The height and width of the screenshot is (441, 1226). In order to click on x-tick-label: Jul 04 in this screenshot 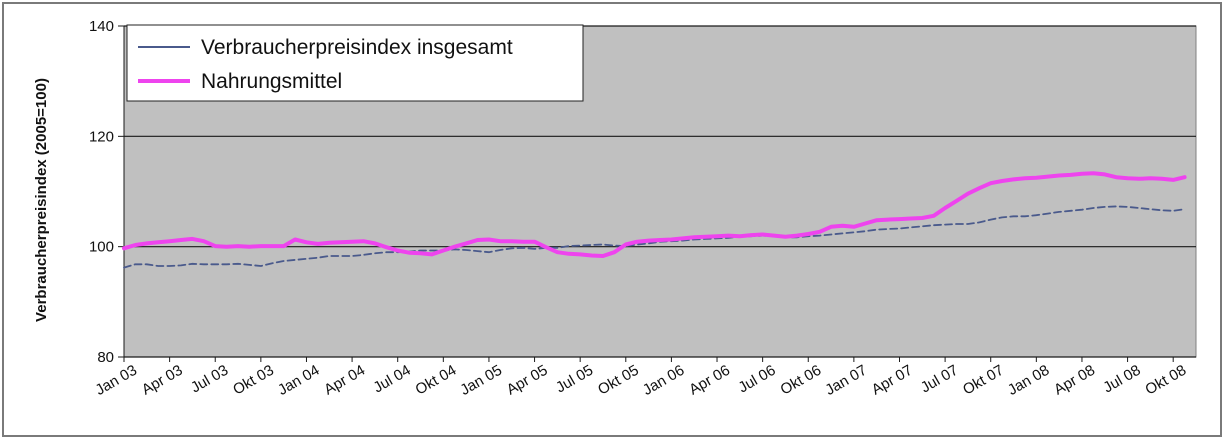, I will do `click(392, 379)`.